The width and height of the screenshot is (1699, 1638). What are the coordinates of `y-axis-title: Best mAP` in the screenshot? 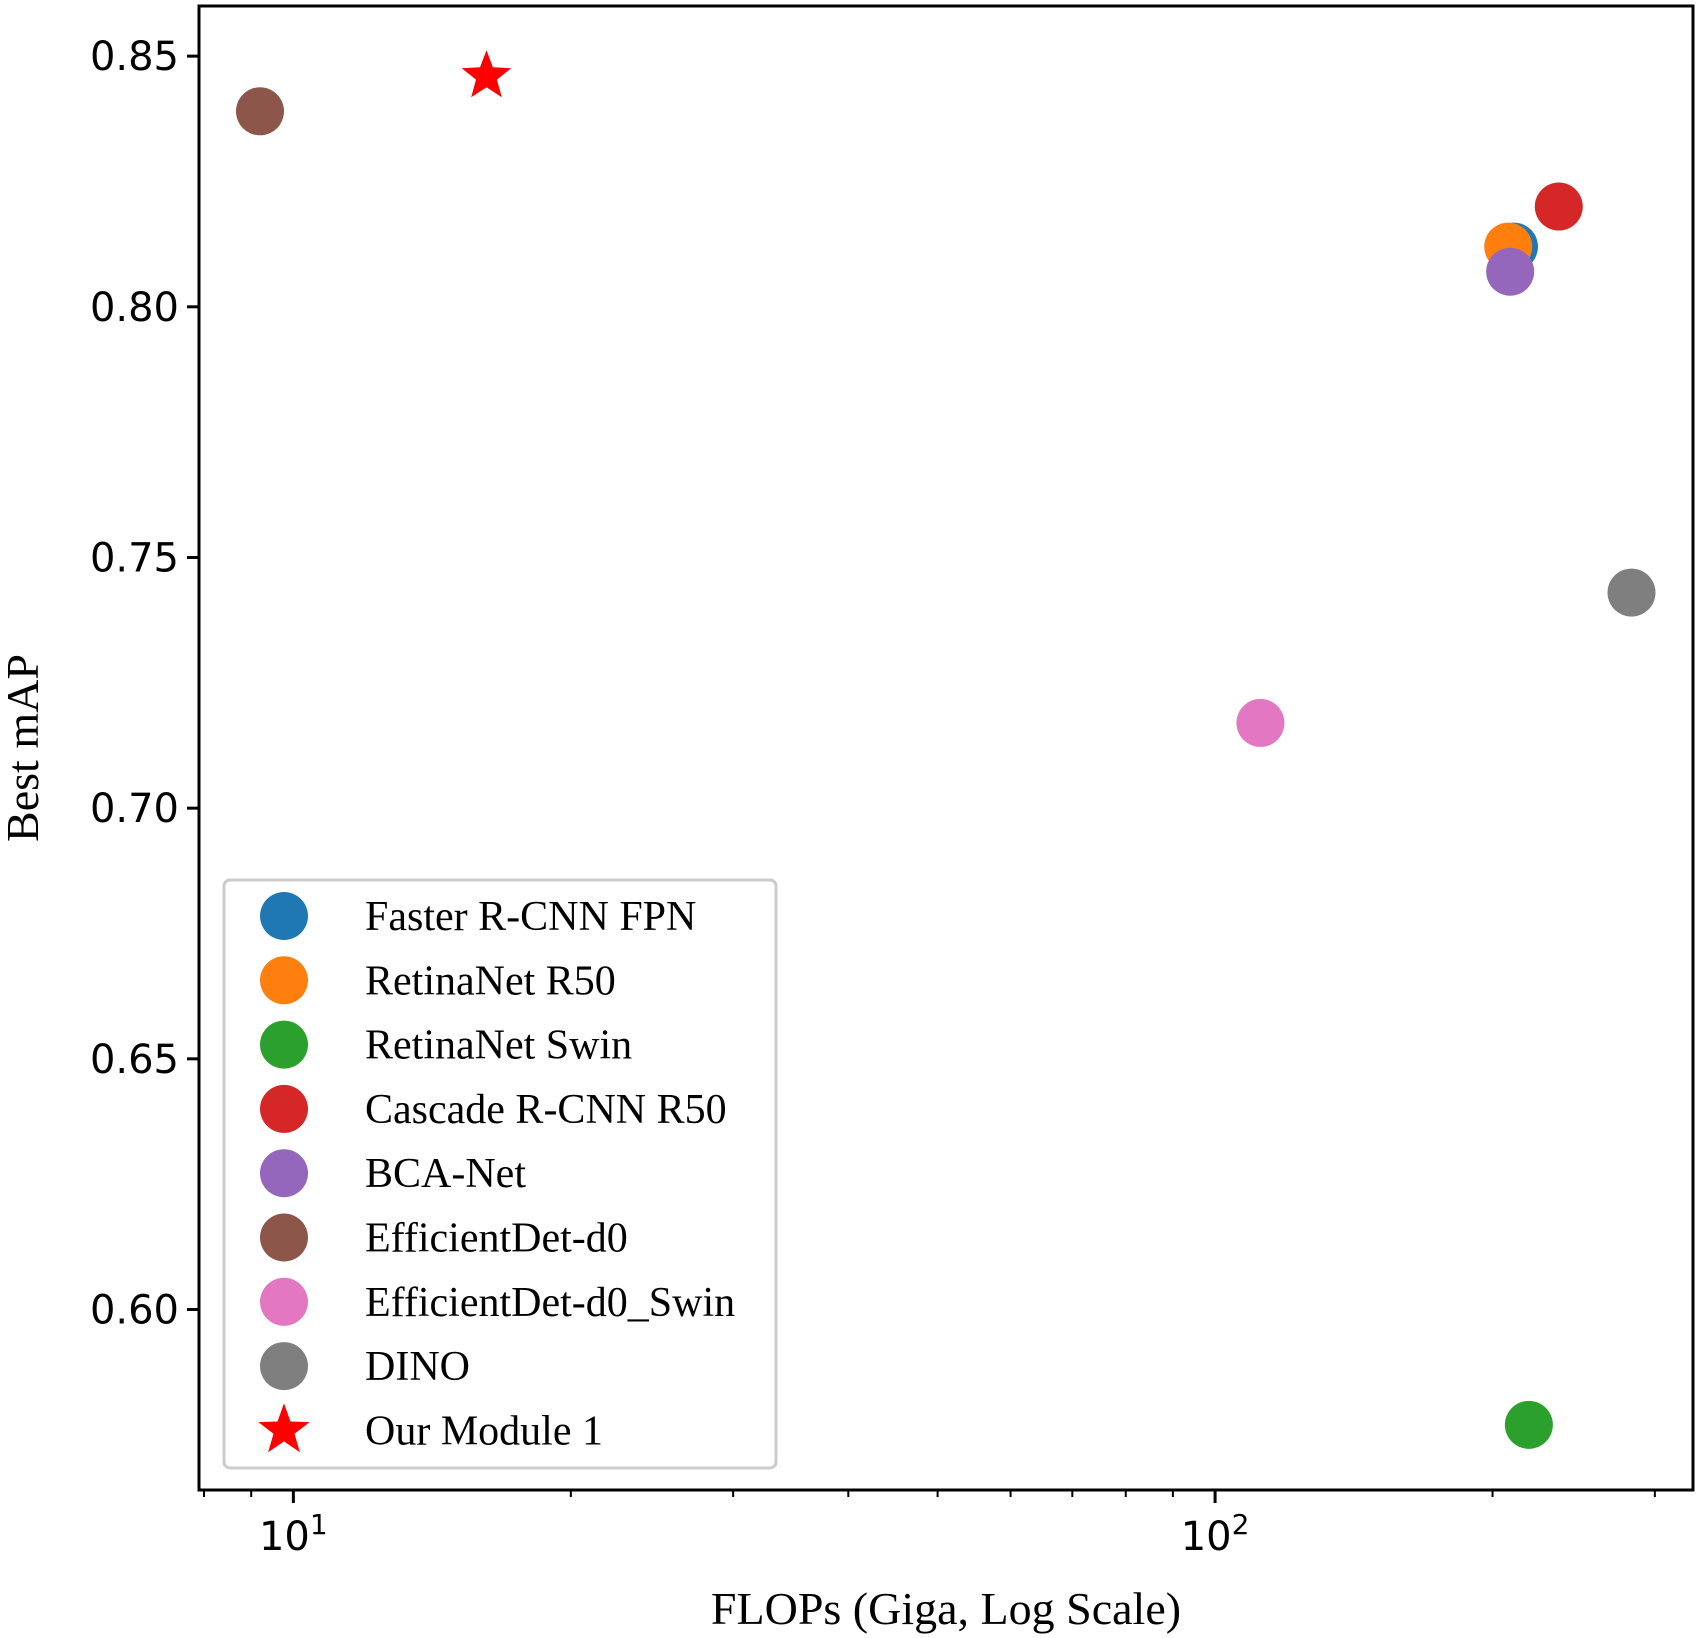 It's located at (24, 748).